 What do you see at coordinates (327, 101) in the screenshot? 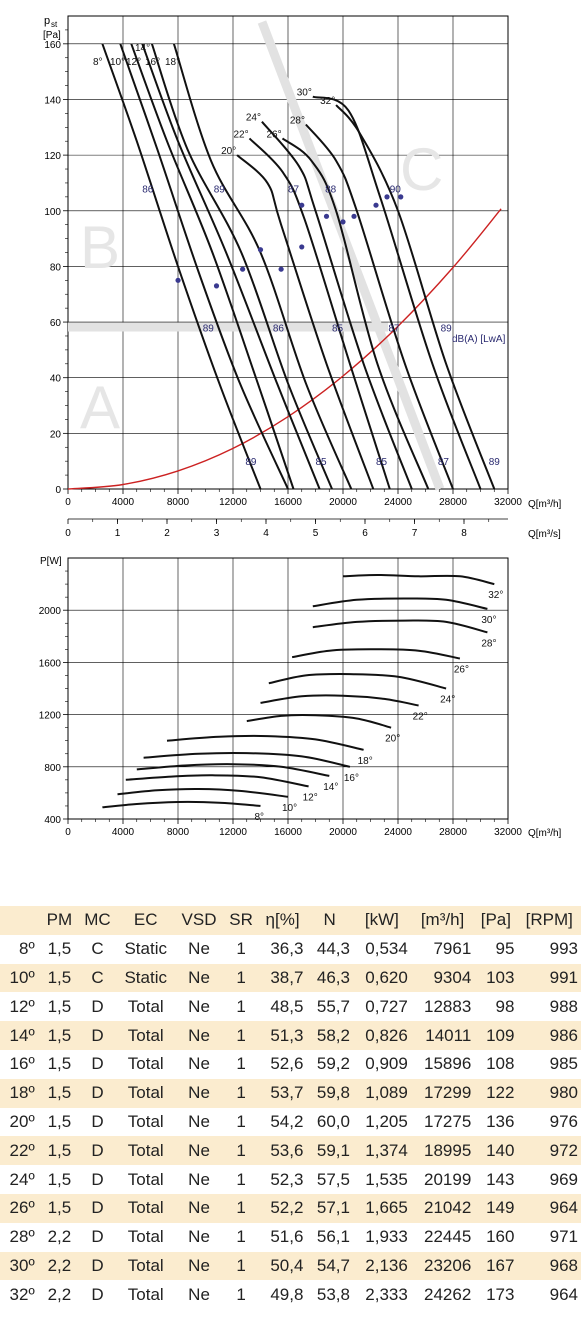
I see `curve-angle-label: 32°` at bounding box center [327, 101].